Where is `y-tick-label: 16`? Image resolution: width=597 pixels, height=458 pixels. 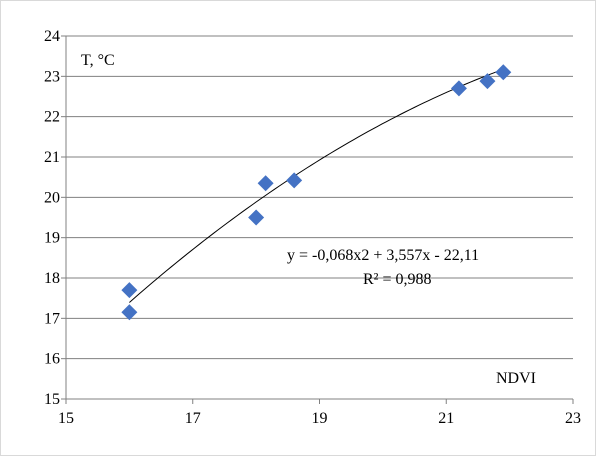 y-tick-label: 16 is located at coordinates (52, 359).